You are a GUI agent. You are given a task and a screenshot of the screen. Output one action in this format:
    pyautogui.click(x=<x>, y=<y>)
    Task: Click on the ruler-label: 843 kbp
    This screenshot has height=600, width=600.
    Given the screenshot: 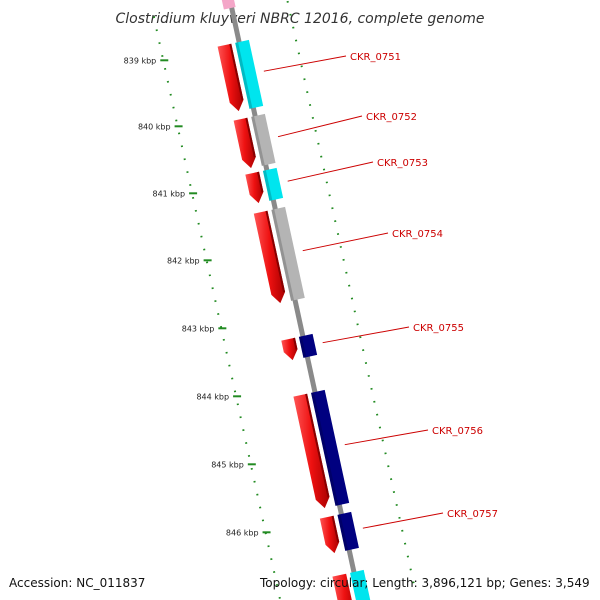 What is the action you would take?
    pyautogui.click(x=198, y=328)
    